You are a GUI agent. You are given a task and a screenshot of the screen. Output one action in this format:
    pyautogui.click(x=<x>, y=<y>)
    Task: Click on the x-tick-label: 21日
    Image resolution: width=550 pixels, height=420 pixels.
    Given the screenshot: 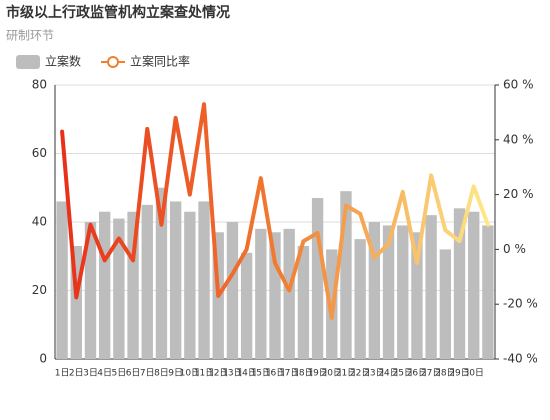 What is the action you would take?
    pyautogui.click(x=346, y=373)
    